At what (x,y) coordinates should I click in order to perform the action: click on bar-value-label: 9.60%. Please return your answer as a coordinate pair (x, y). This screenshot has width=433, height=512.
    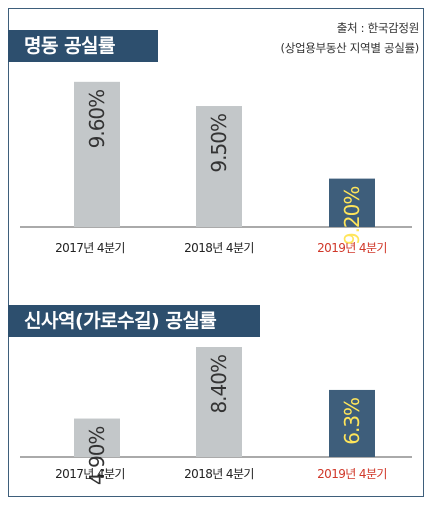
    Looking at the image, I should click on (97, 119).